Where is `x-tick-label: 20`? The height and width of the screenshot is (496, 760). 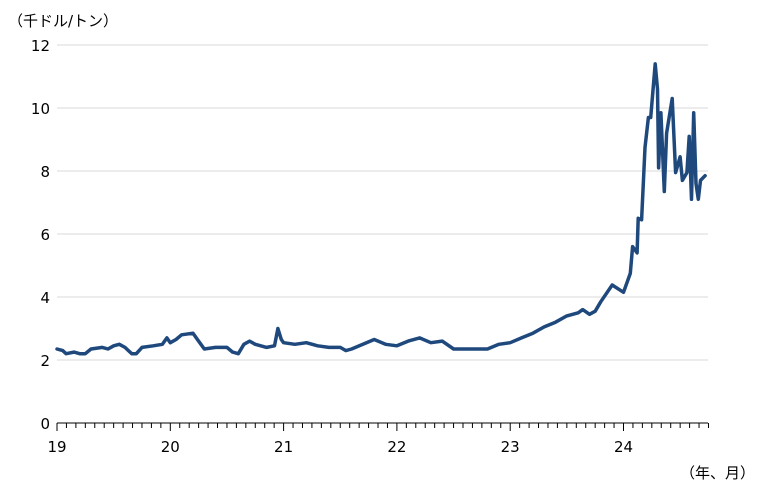 x-tick-label: 20 is located at coordinates (170, 447).